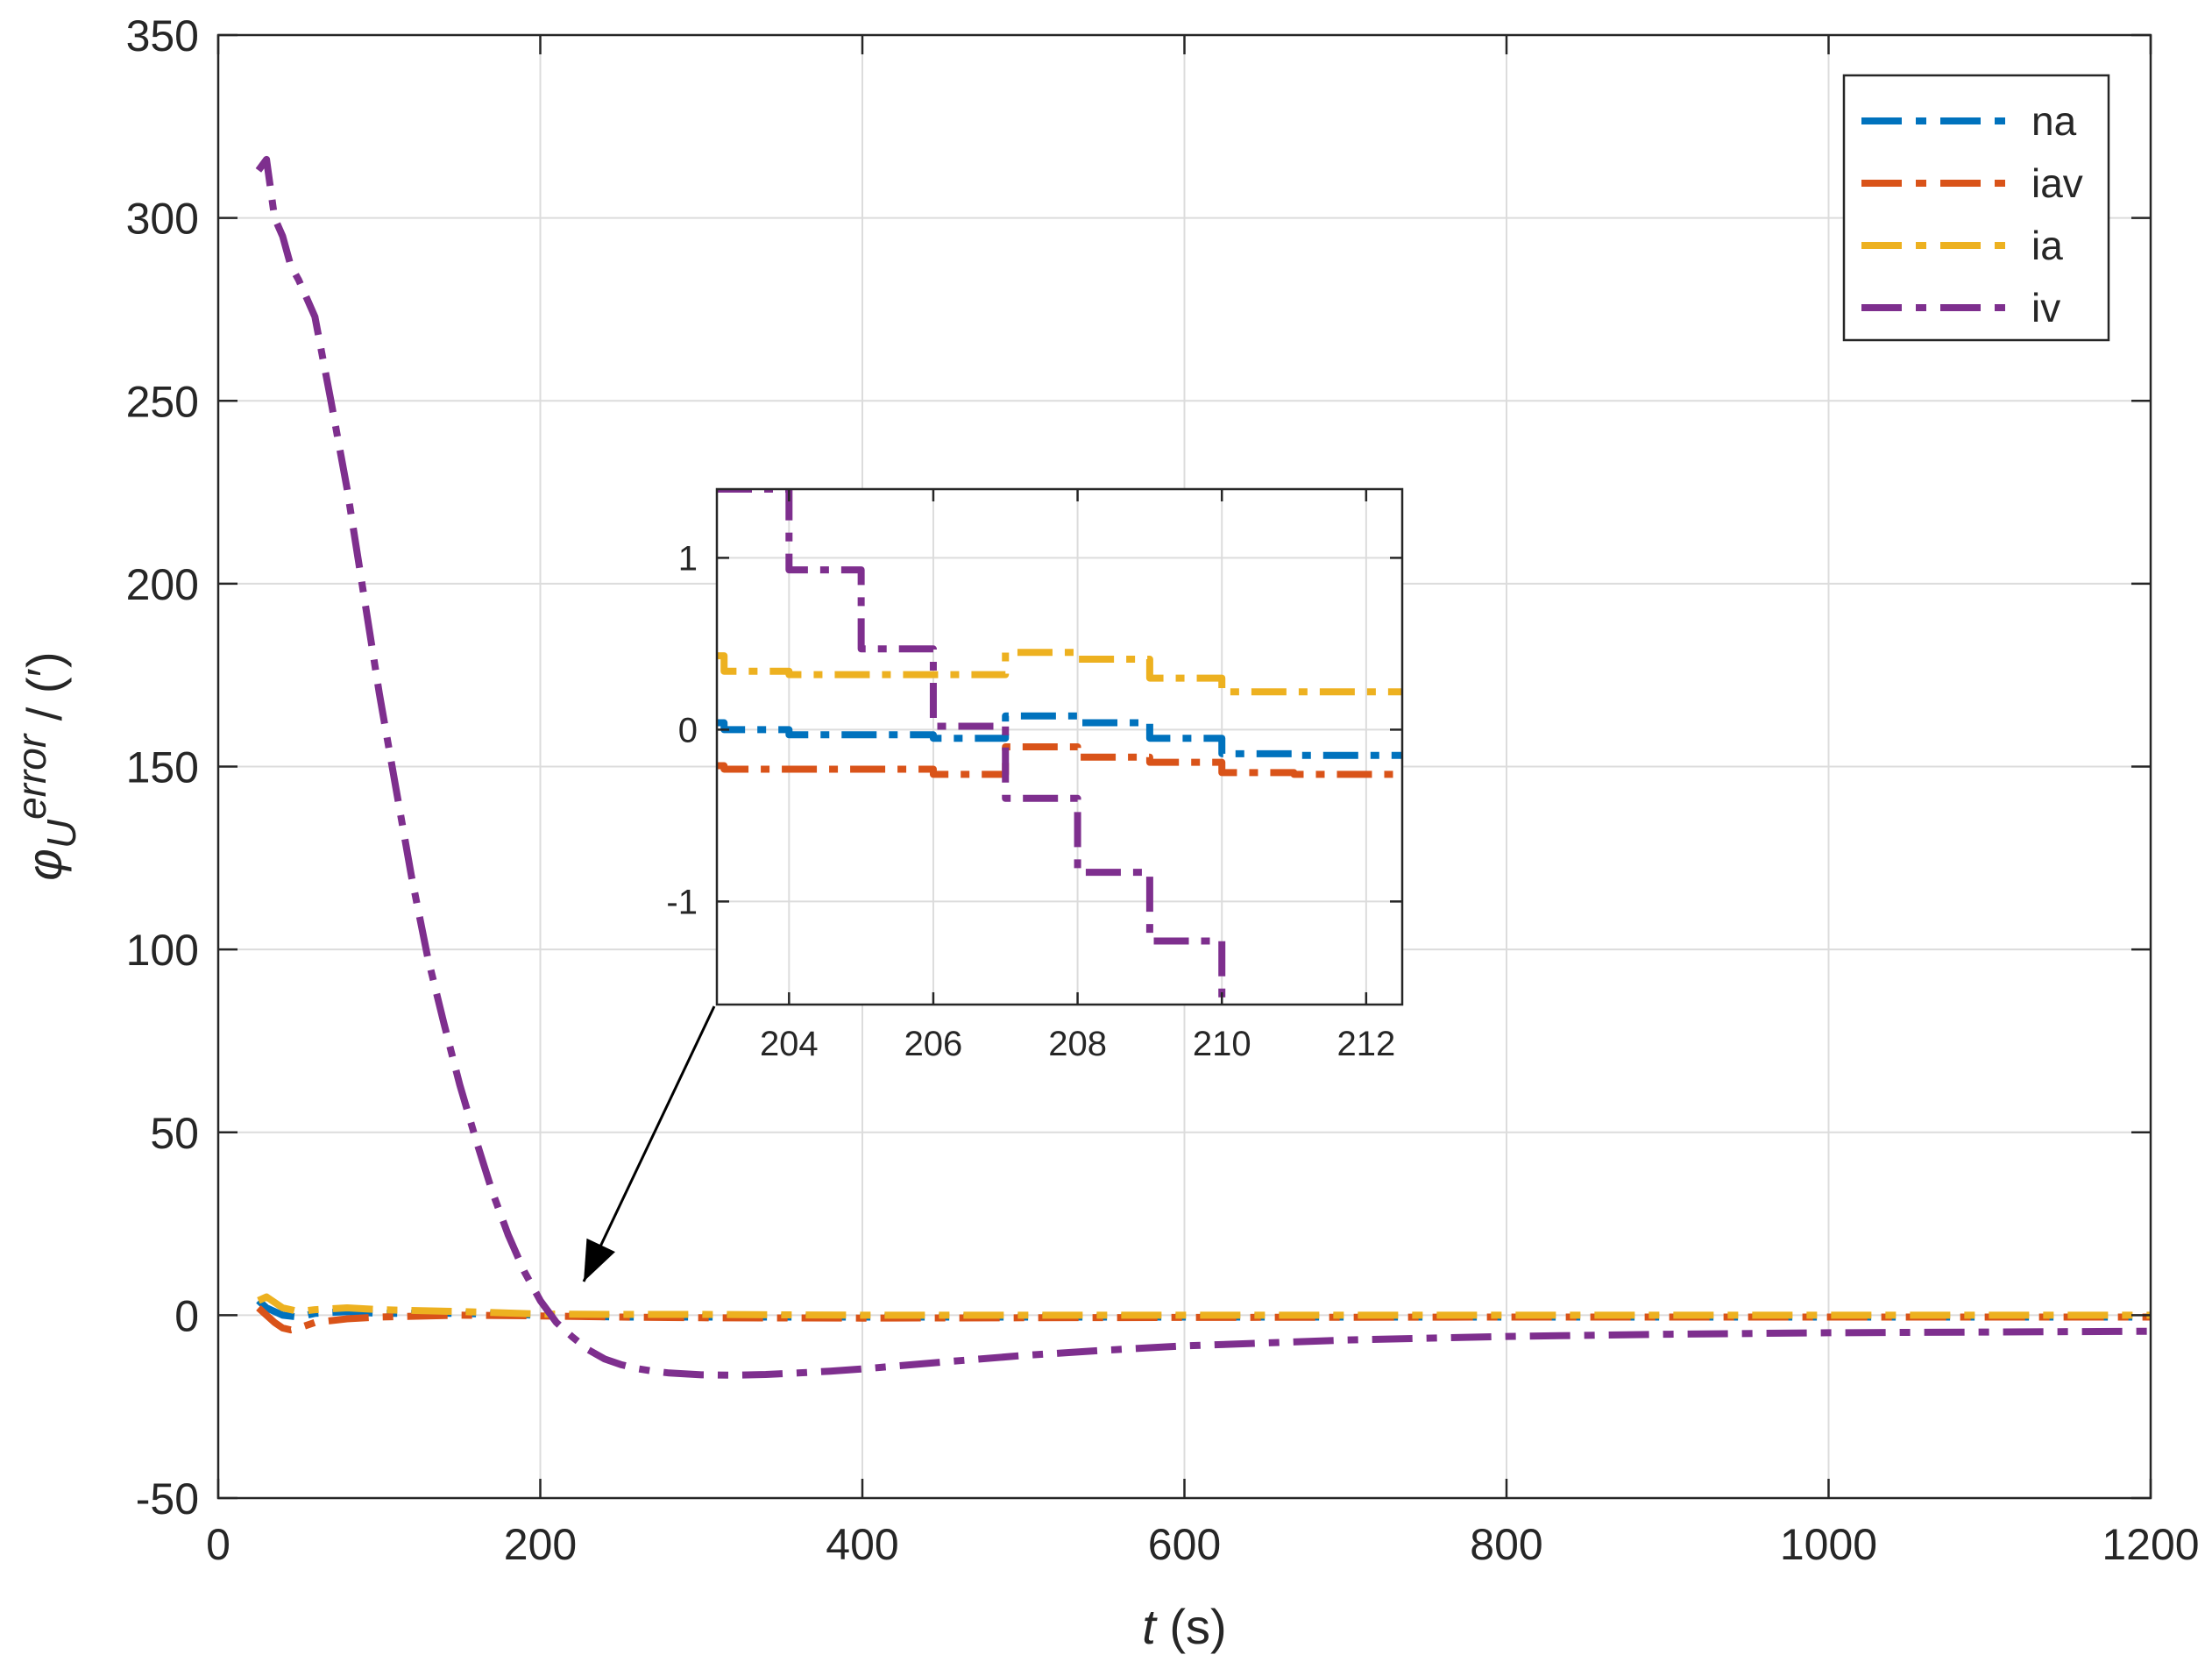  I want to click on inset-series-group, so click(1059, 747).